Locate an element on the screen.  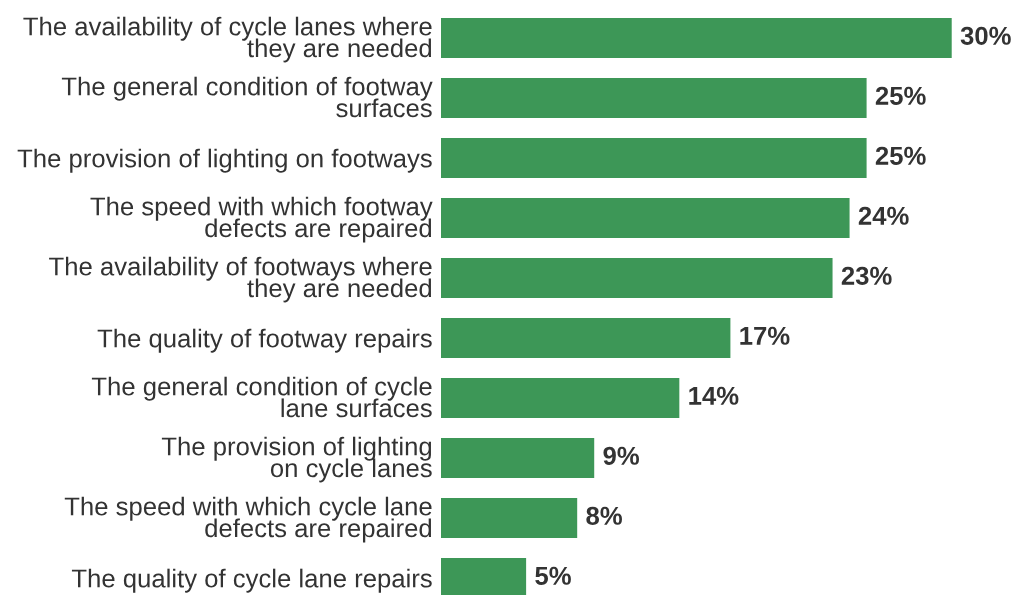
y-tick-label: The speed with which footway defects are repaired is located at coordinates (261, 219).